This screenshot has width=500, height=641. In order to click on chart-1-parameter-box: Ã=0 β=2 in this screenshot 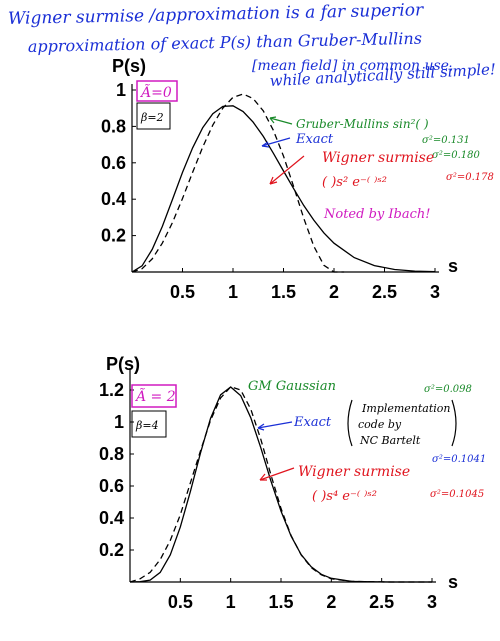, I will do `click(157, 105)`.